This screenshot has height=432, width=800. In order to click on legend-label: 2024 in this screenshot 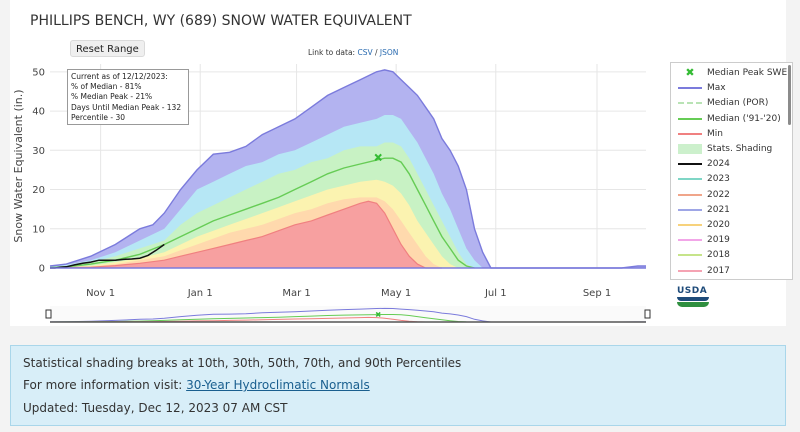, I will do `click(718, 164)`.